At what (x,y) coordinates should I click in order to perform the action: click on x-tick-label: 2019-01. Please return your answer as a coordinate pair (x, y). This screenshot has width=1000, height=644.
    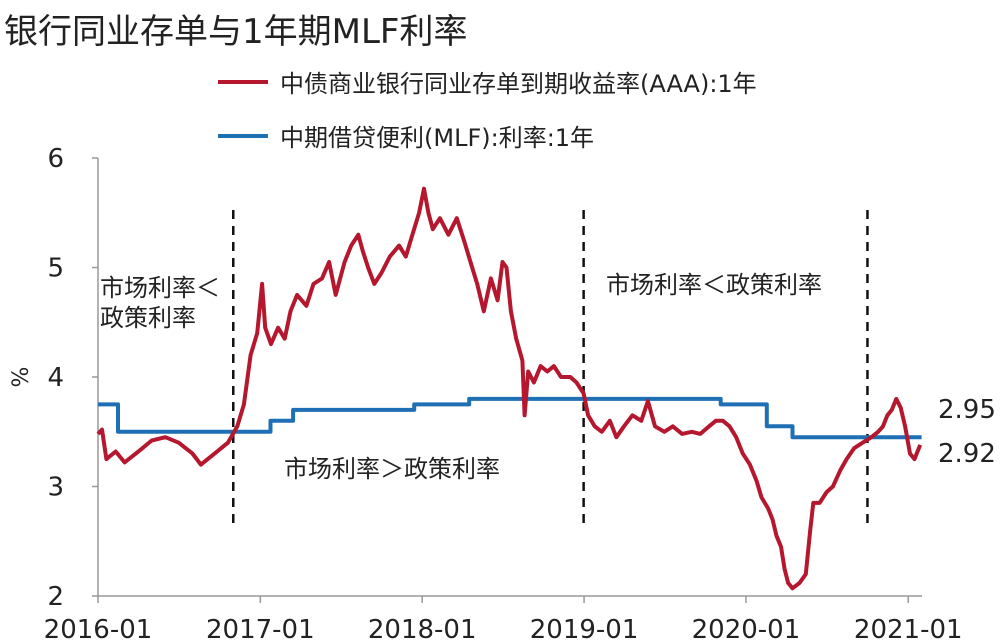
    Looking at the image, I should click on (584, 629).